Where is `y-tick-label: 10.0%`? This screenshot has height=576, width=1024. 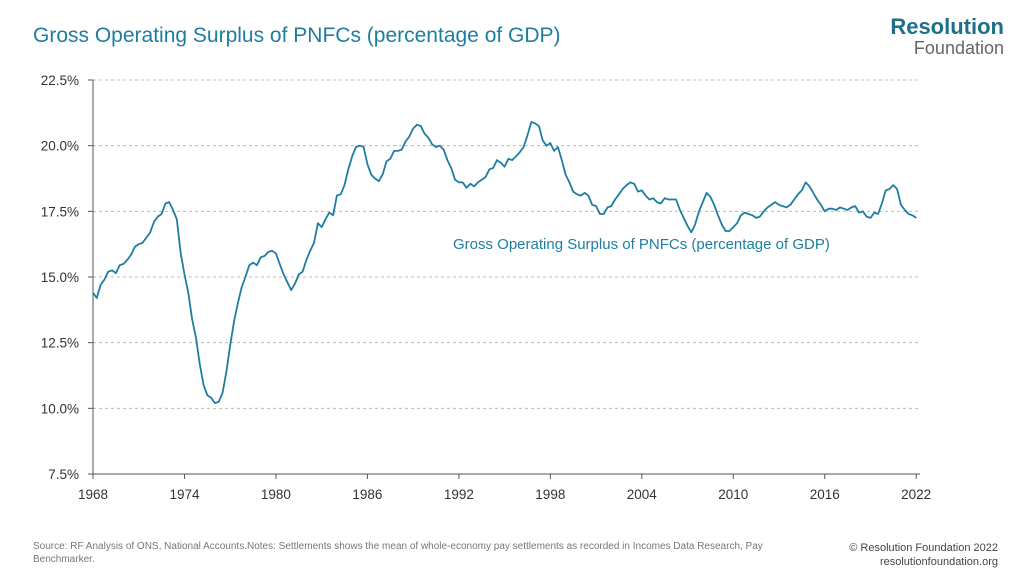
y-tick-label: 10.0% is located at coordinates (60, 408).